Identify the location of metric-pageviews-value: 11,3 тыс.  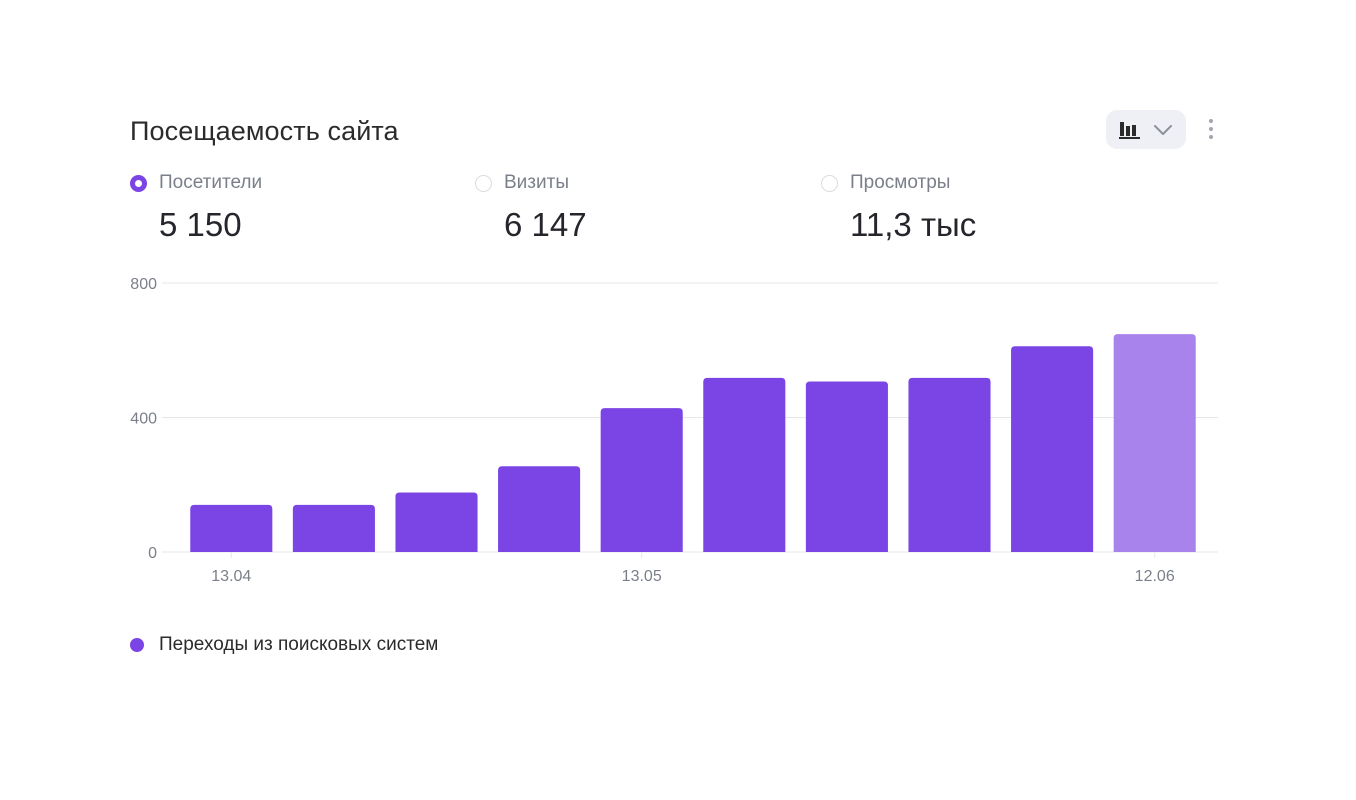
(913, 224).